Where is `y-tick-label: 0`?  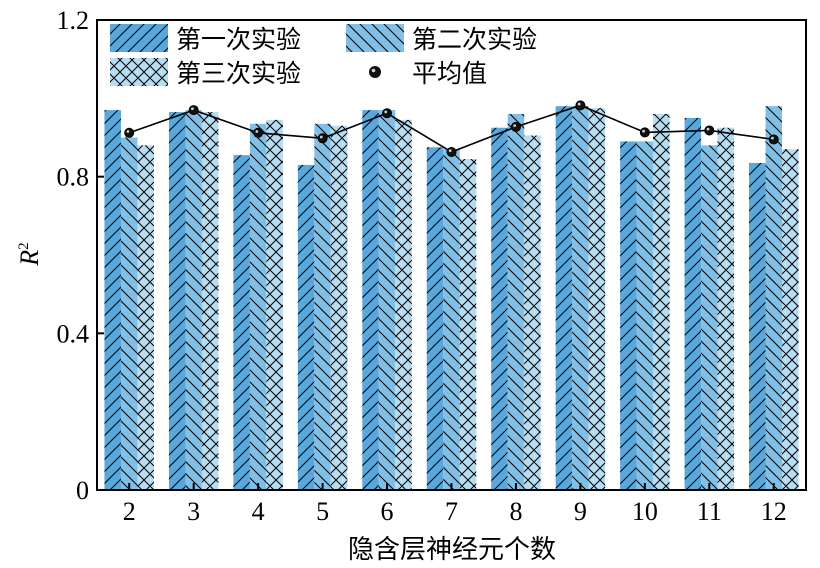
y-tick-label: 0 is located at coordinates (82, 490).